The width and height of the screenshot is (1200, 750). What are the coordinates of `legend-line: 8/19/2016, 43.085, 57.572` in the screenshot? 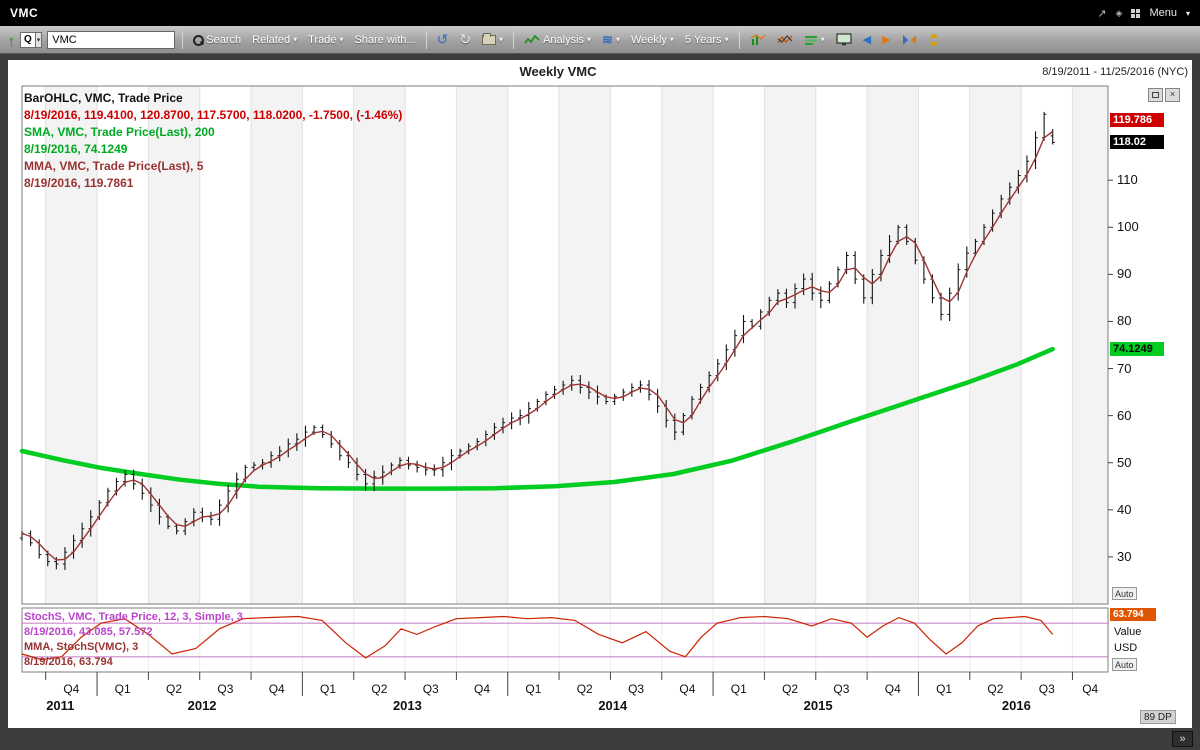 It's located at (88, 632).